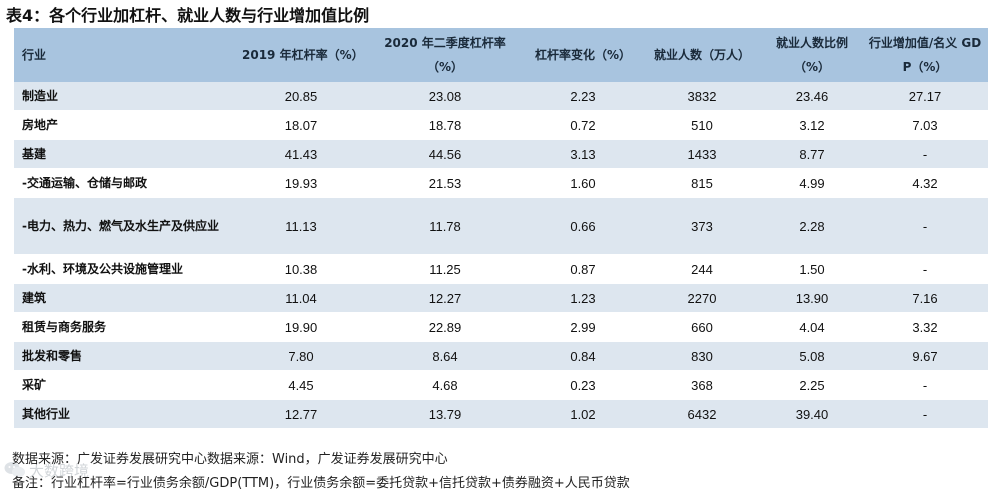 The width and height of the screenshot is (1004, 492). Describe the element at coordinates (52, 356) in the screenshot. I see `industry-label: 批发和零售` at that location.